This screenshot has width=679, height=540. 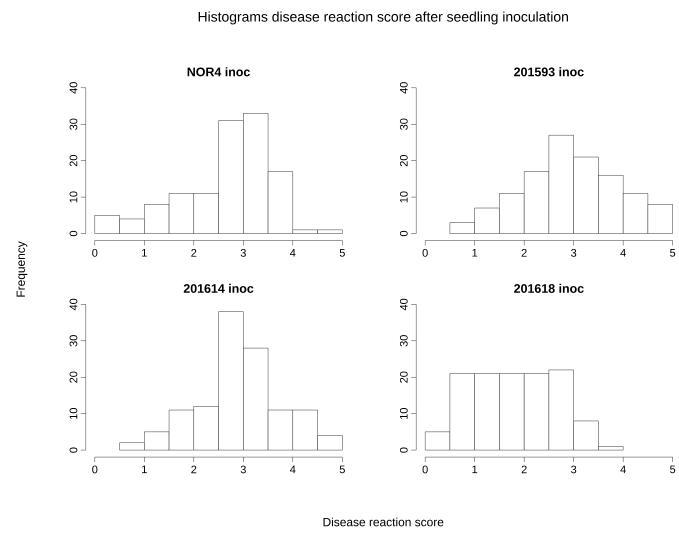 I want to click on chart-title: 201593 inoc, so click(x=549, y=71).